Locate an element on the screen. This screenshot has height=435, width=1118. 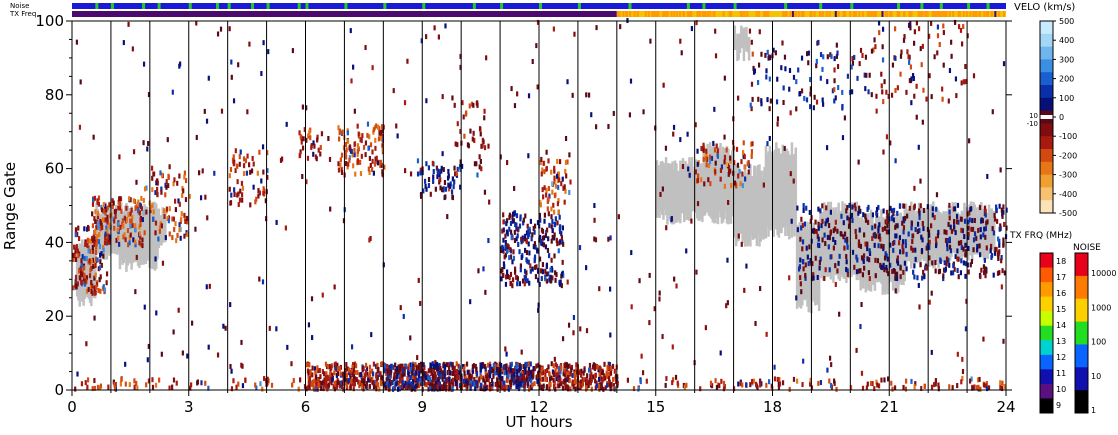
x-tick-label: 6 is located at coordinates (306, 407).